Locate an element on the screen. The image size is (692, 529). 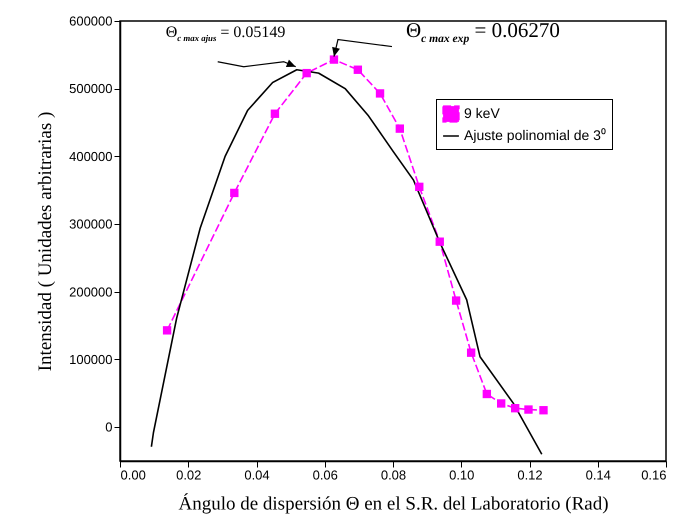
y-tick-label: 200000 is located at coordinates (90, 292).